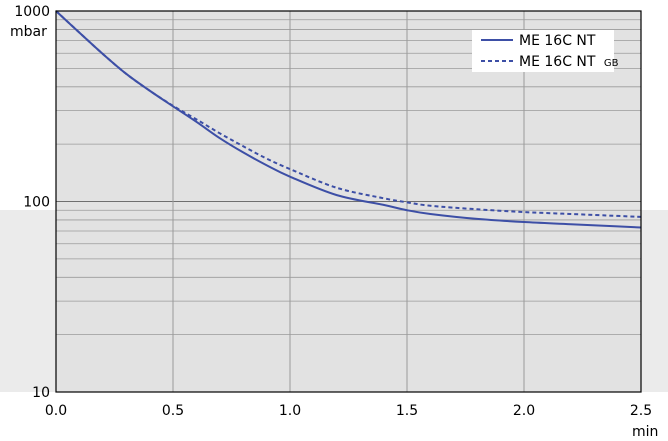  Describe the element at coordinates (28, 32) in the screenshot. I see `y-axis-label: mbar` at that location.